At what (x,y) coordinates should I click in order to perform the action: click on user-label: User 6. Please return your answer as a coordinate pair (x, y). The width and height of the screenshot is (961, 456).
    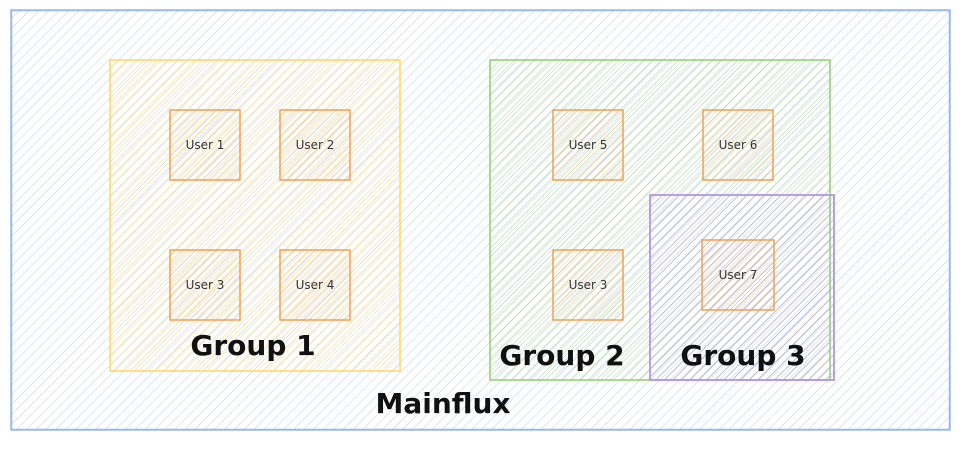
    Looking at the image, I should click on (738, 145).